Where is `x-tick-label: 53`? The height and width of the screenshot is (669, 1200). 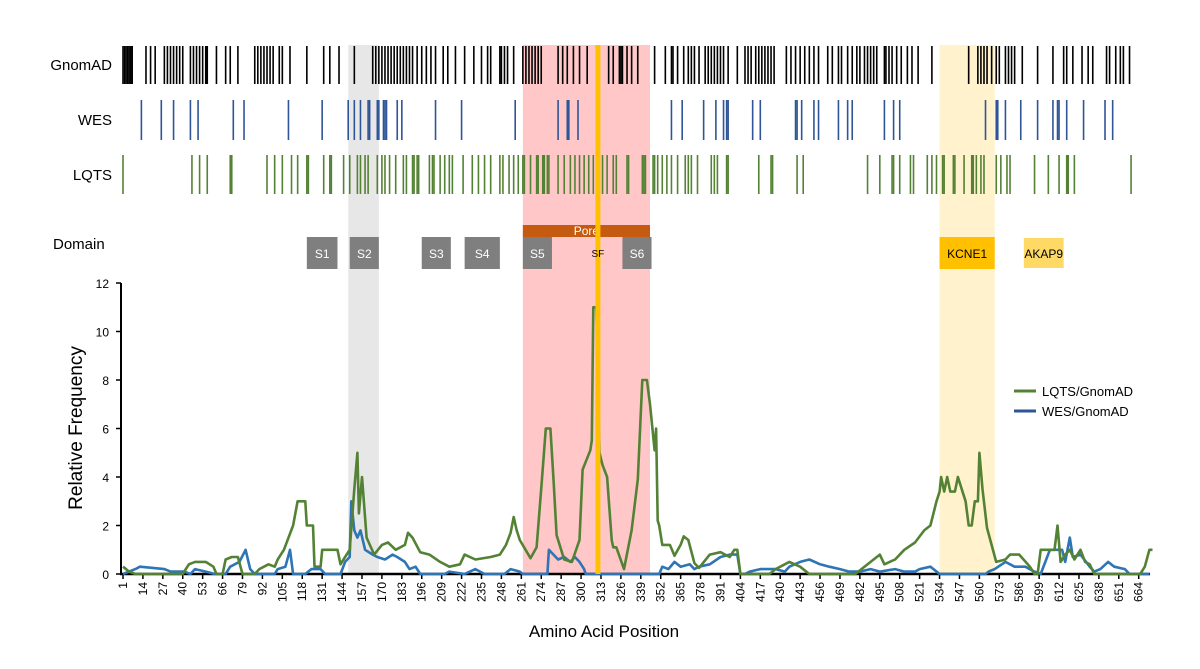
x-tick-label: 53 is located at coordinates (203, 589).